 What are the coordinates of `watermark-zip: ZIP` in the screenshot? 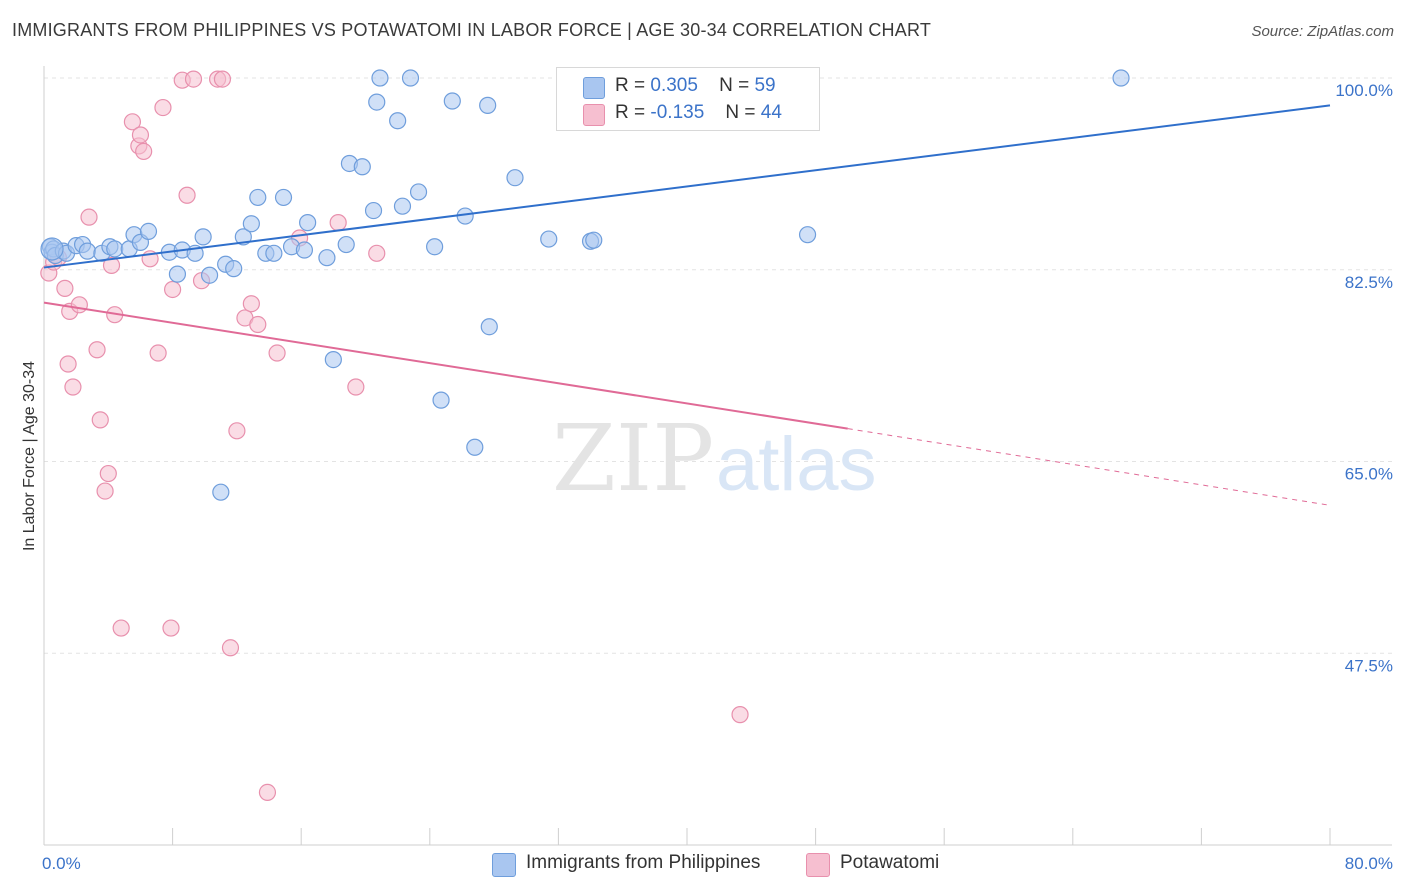 It's located at (633, 458).